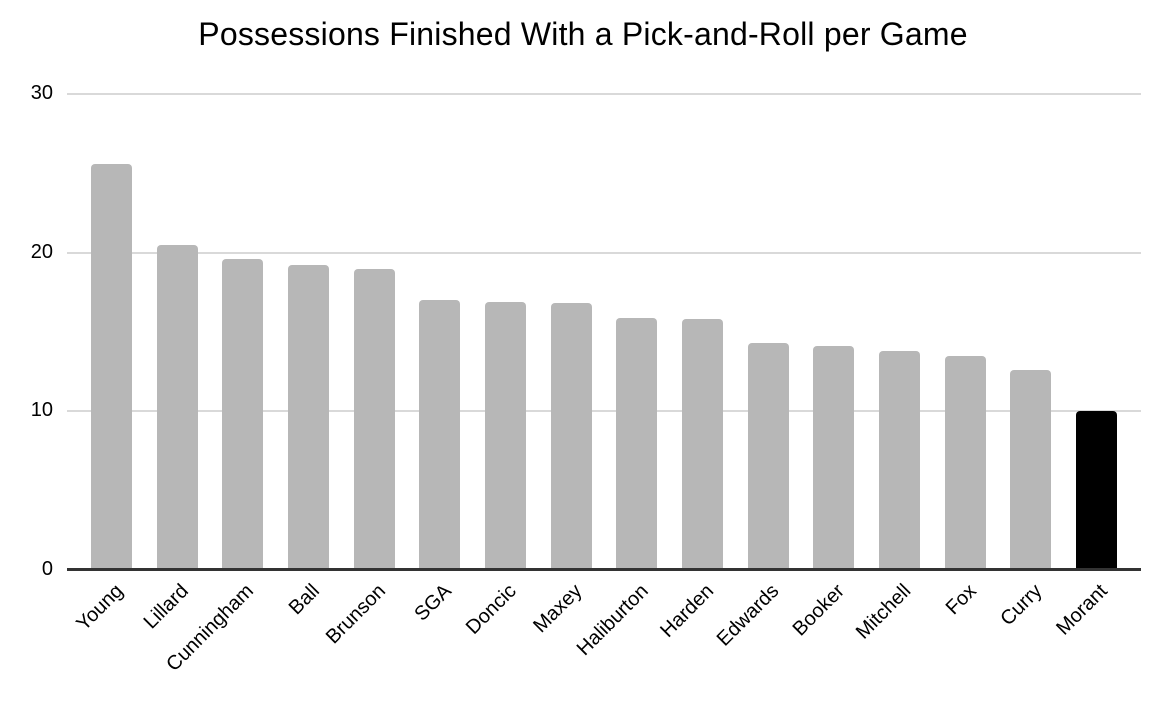 This screenshot has width=1166, height=714. I want to click on y-tick-label-10: 10, so click(41, 410).